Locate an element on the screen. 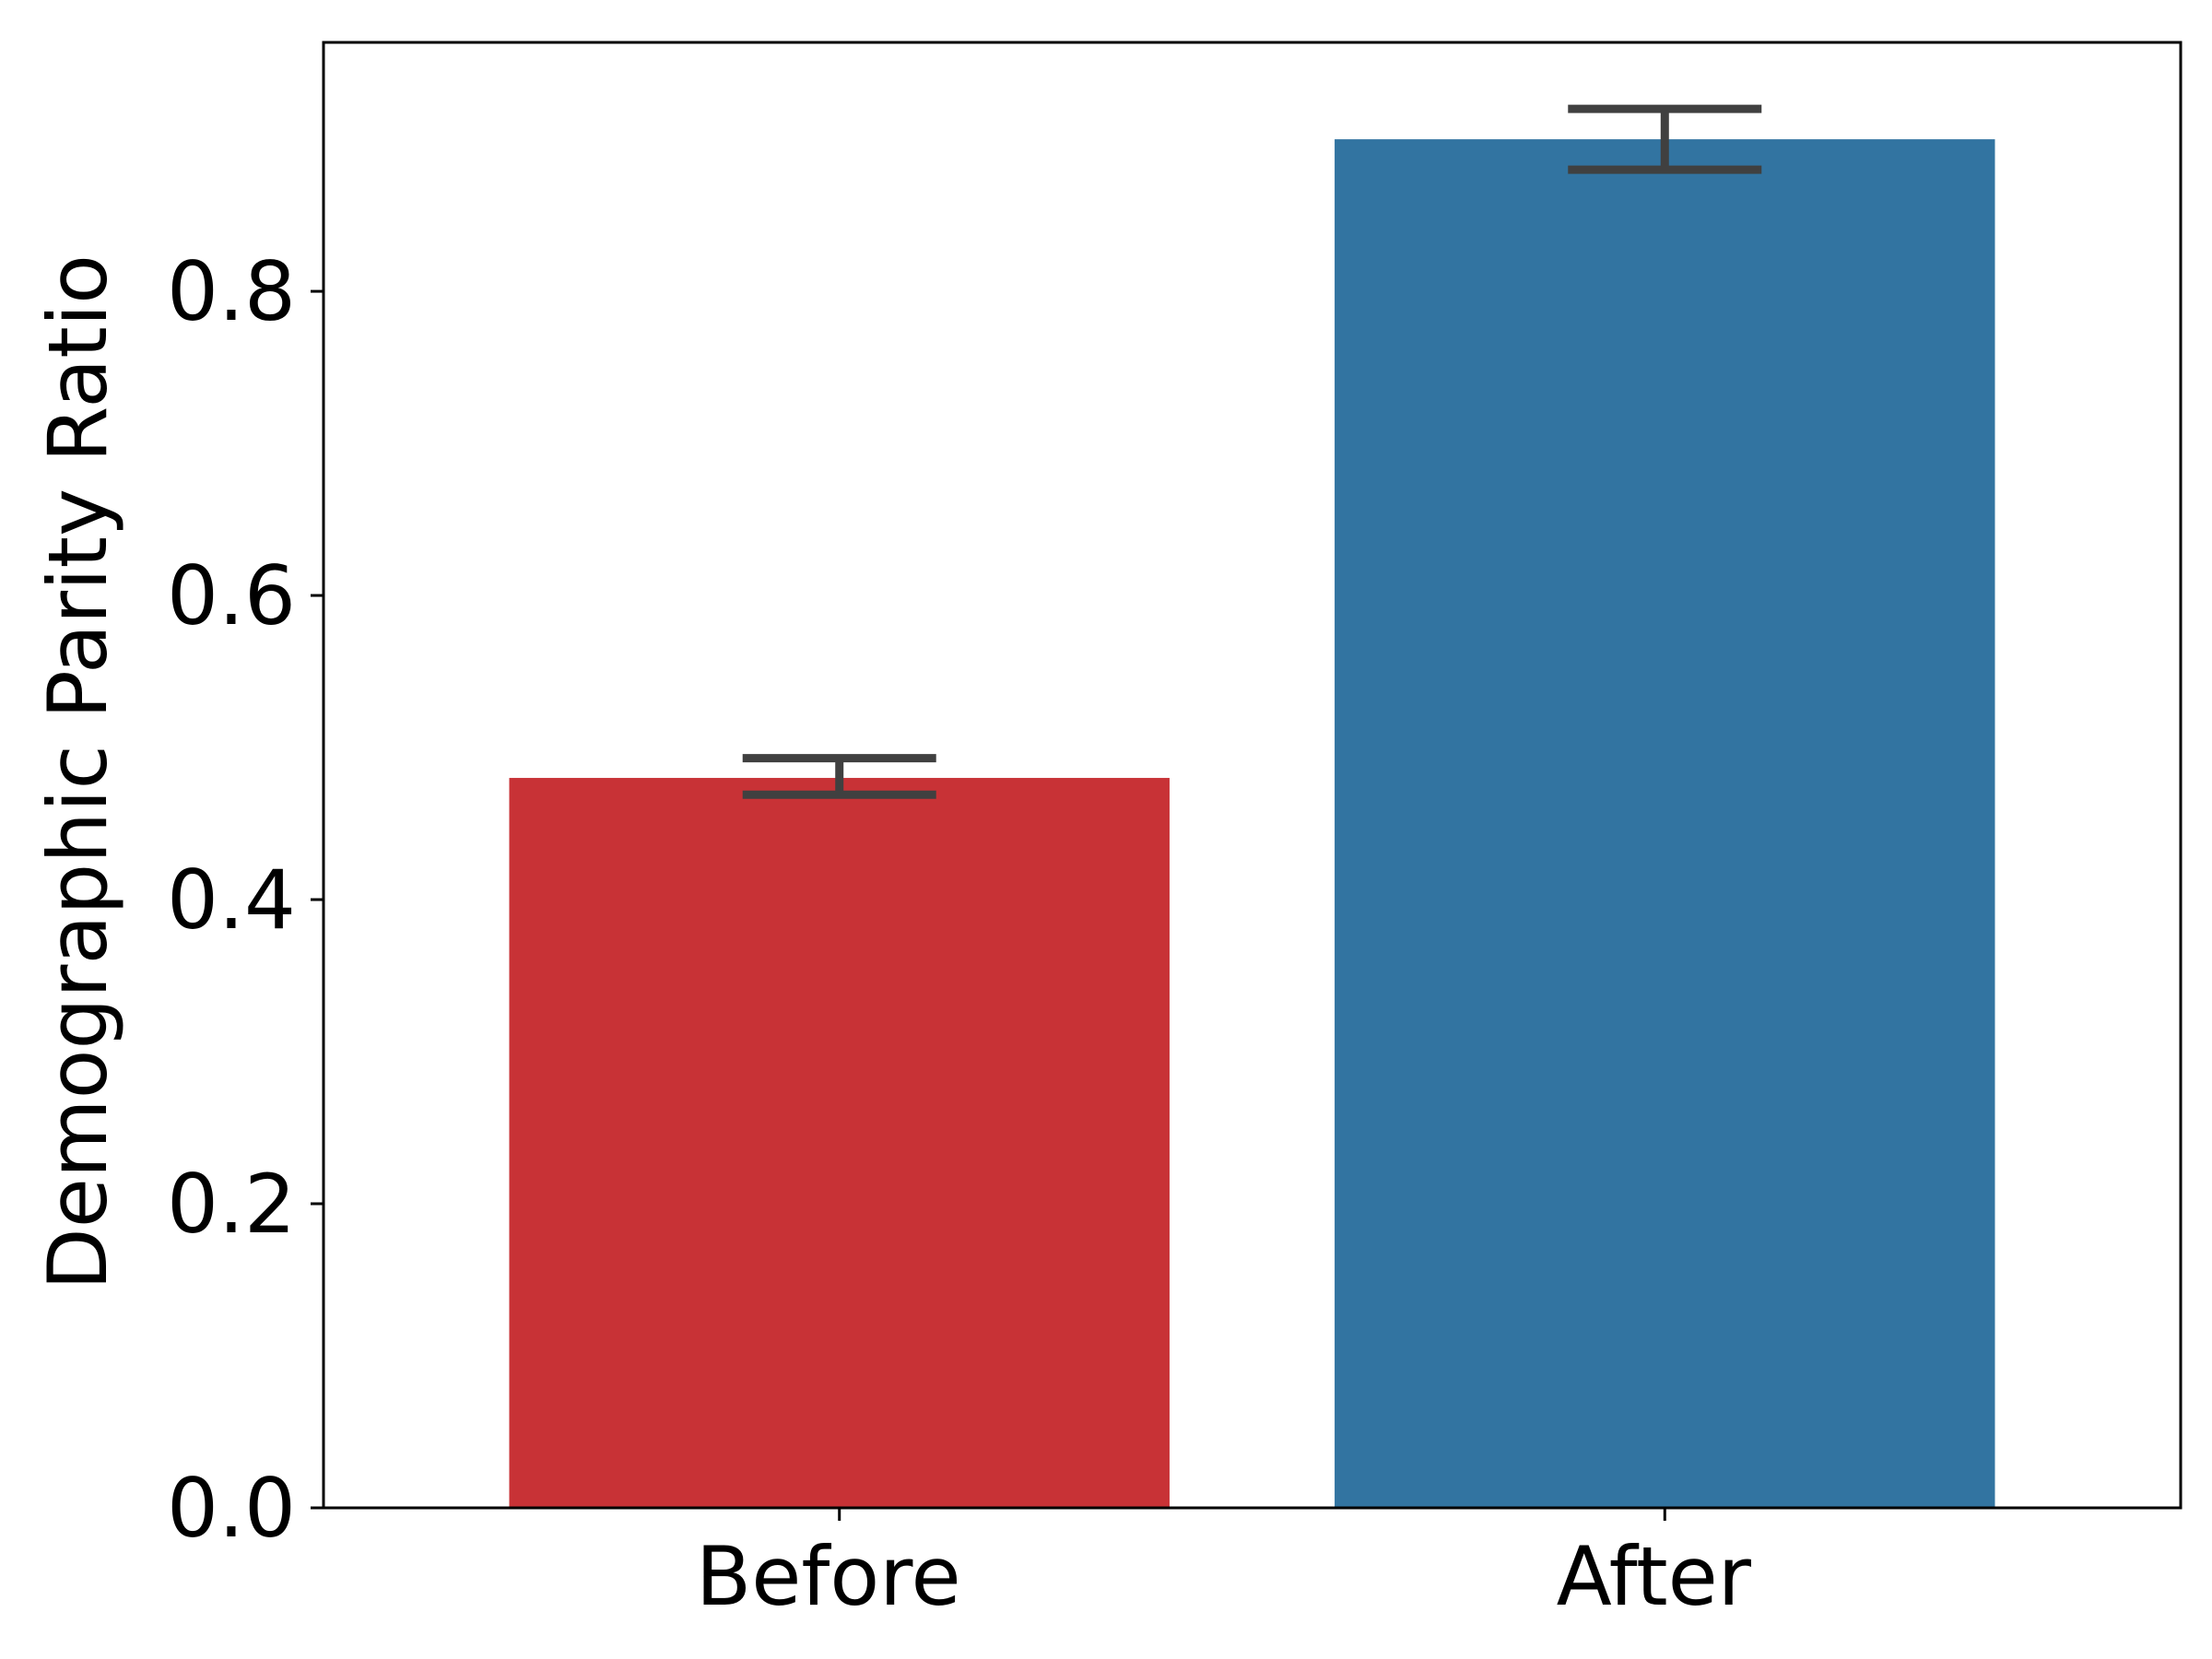  y-axis: 0.0 0.2 0.4 0.6 0.8 is located at coordinates (245, 900).